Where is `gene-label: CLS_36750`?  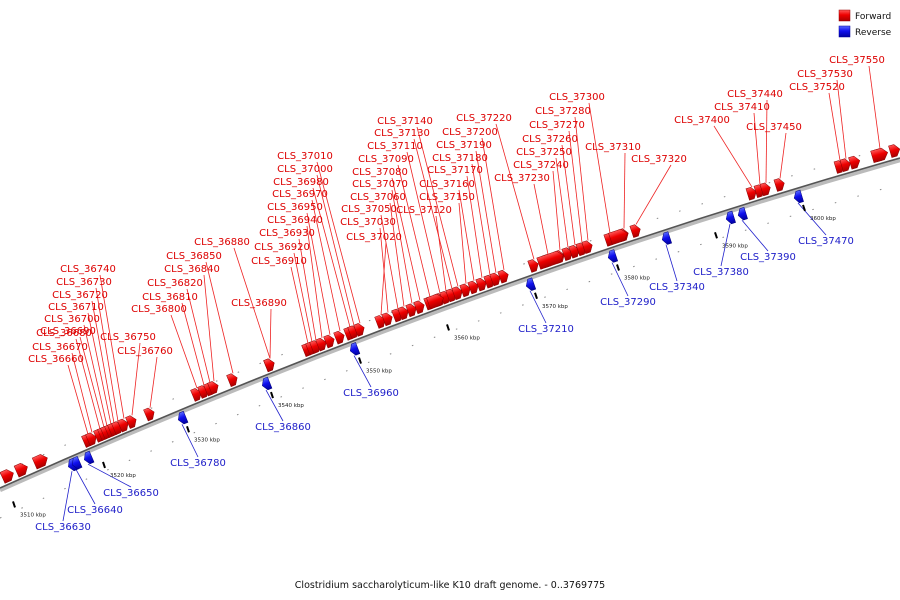
gene-label: CLS_36750 is located at coordinates (128, 337).